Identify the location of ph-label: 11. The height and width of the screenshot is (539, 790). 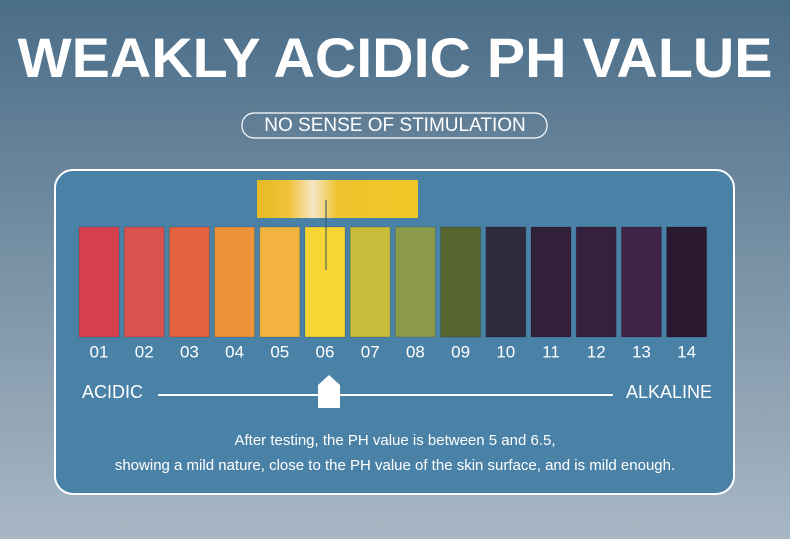
(551, 351).